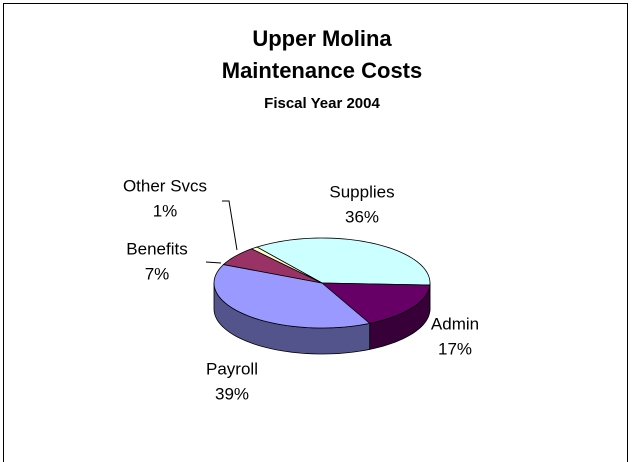 Image resolution: width=632 pixels, height=462 pixels. What do you see at coordinates (156, 248) in the screenshot?
I see `slice-label: Benefits` at bounding box center [156, 248].